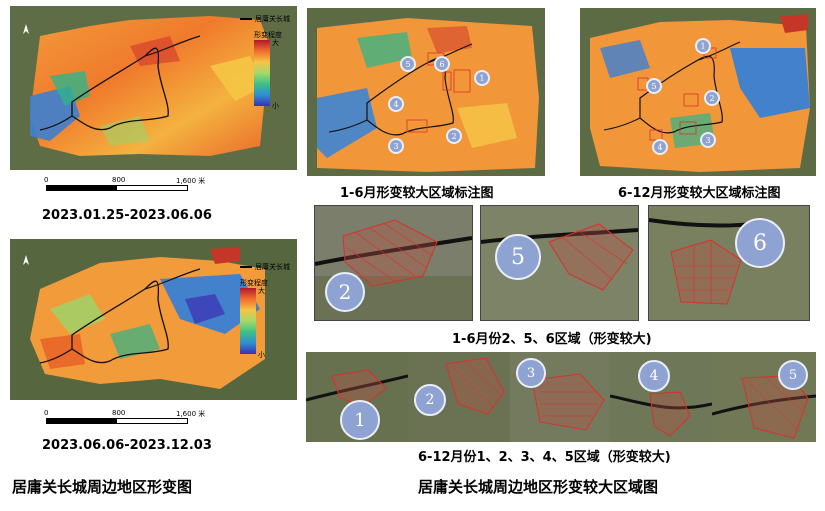  Describe the element at coordinates (261, 291) in the screenshot. I see `colorbar-high-label-2: 大` at that location.